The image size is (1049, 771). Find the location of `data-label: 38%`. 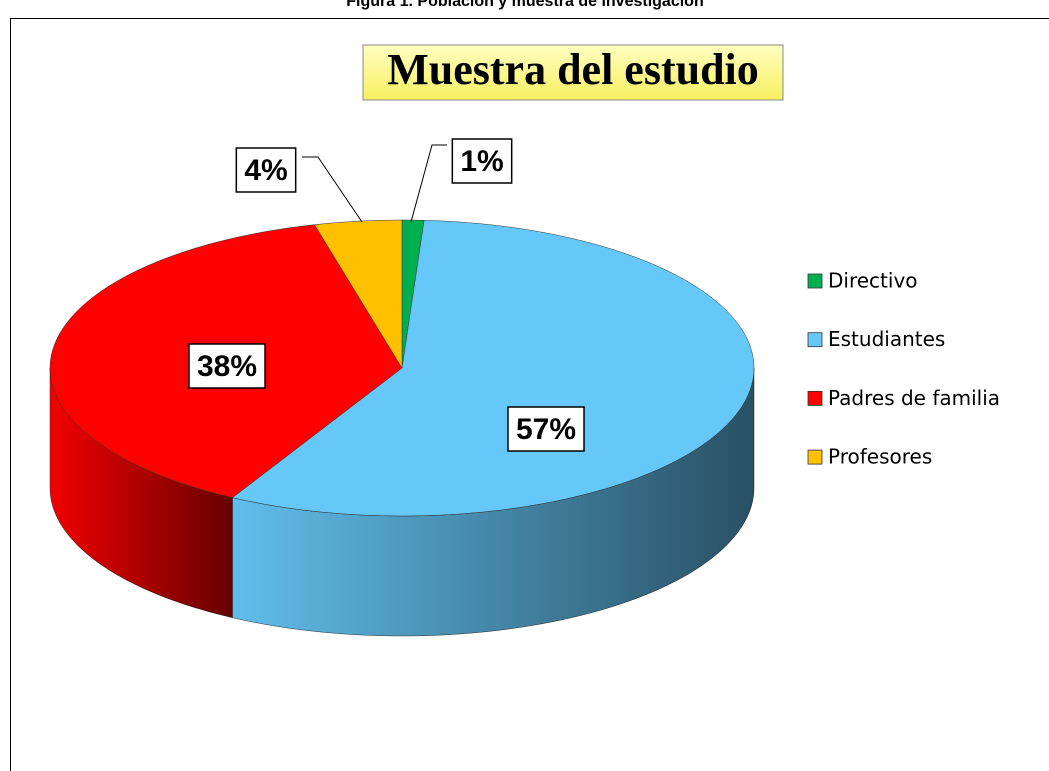

data-label: 38% is located at coordinates (227, 366).